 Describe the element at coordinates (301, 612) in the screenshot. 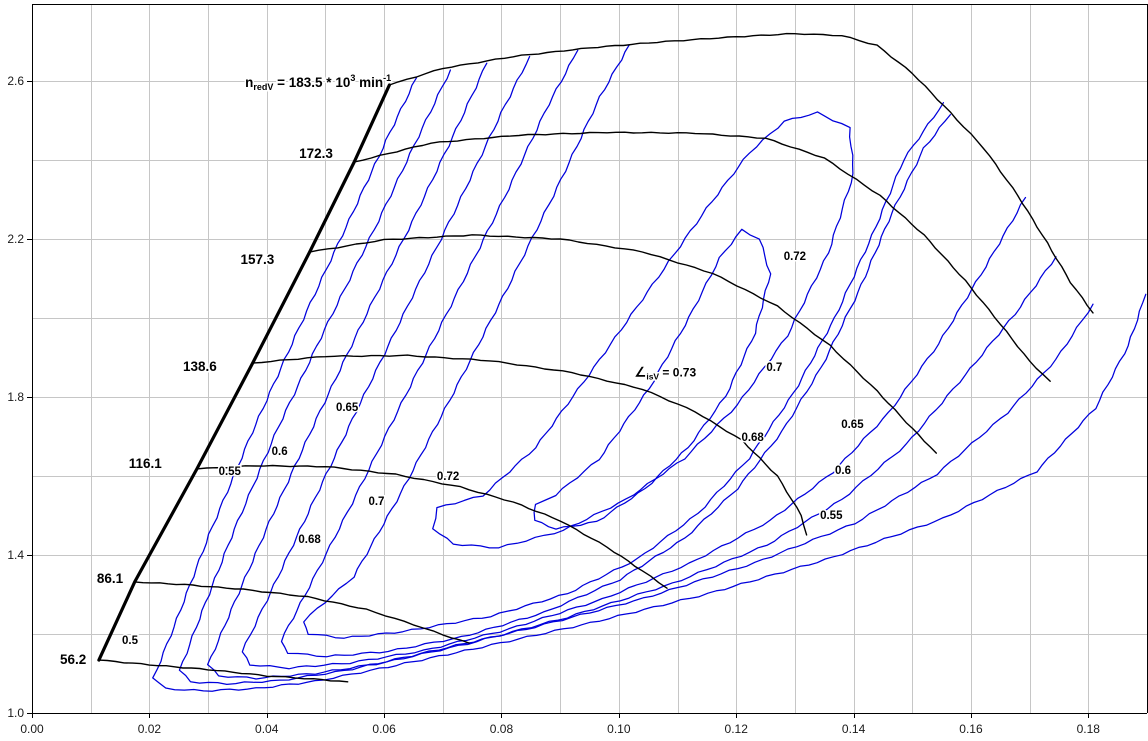

I see `speed-line-86.1` at that location.